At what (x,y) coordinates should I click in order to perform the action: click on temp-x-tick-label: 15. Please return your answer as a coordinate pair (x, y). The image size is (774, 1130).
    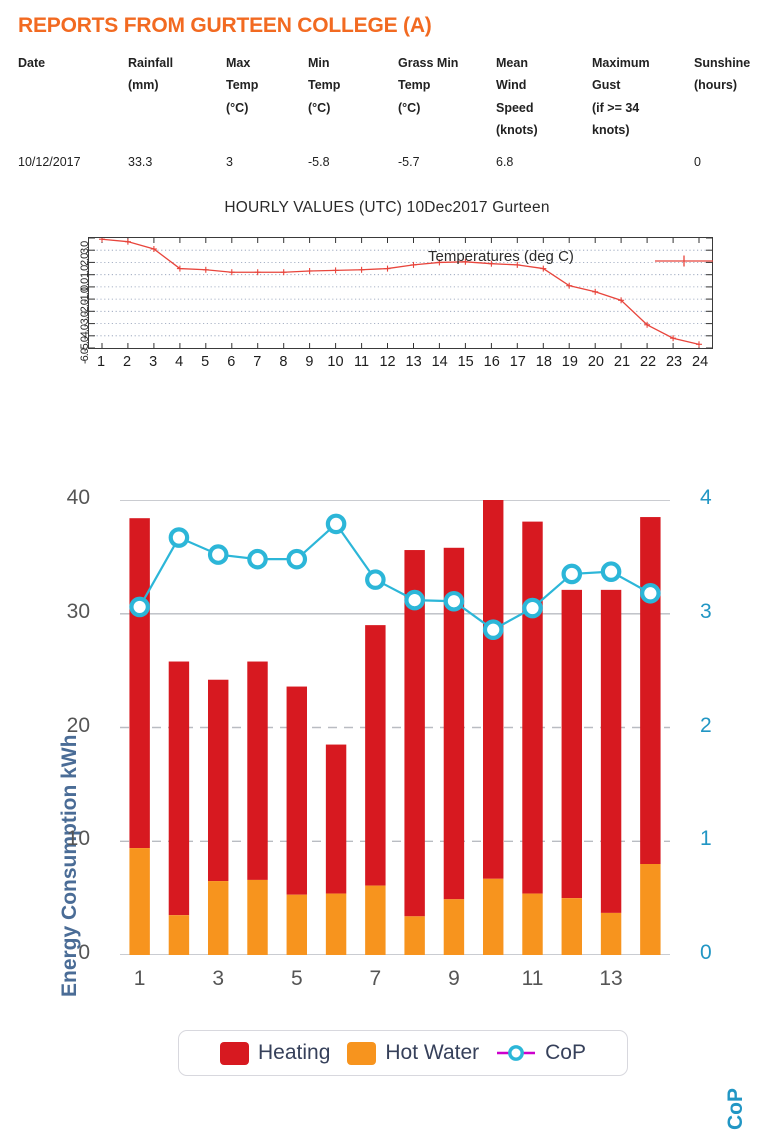
    Looking at the image, I should click on (465, 362).